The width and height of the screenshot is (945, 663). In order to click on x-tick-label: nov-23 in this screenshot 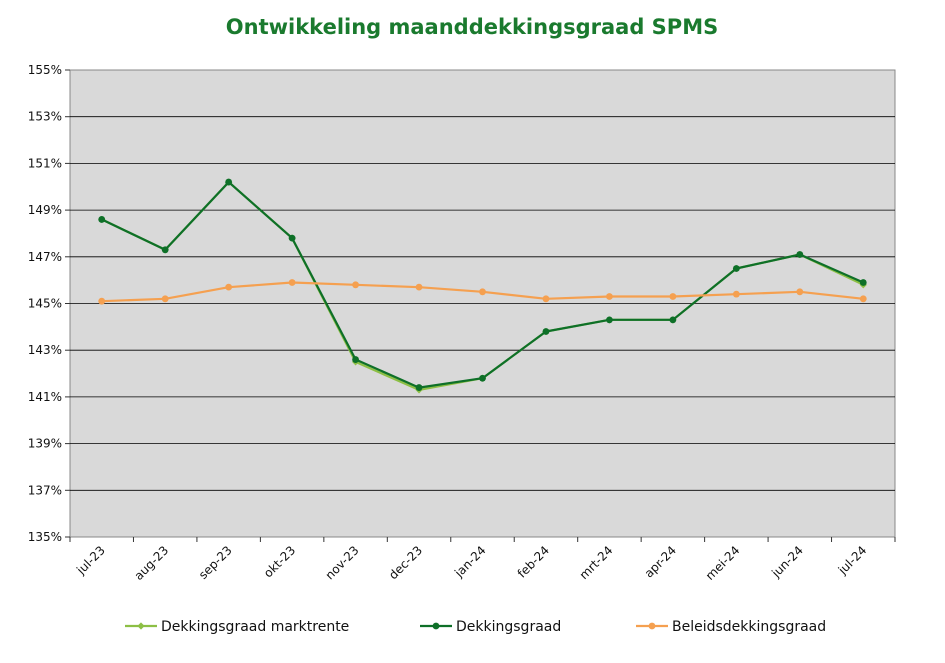, I will do `click(342, 562)`.